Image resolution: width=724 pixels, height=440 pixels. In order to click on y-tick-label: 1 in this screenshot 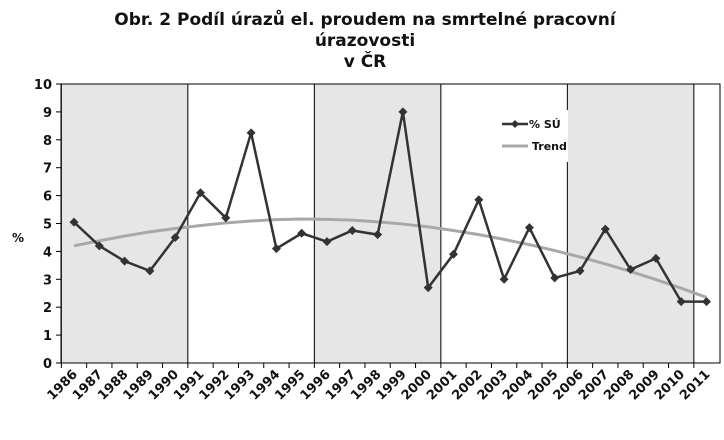, I will do `click(47, 336)`.